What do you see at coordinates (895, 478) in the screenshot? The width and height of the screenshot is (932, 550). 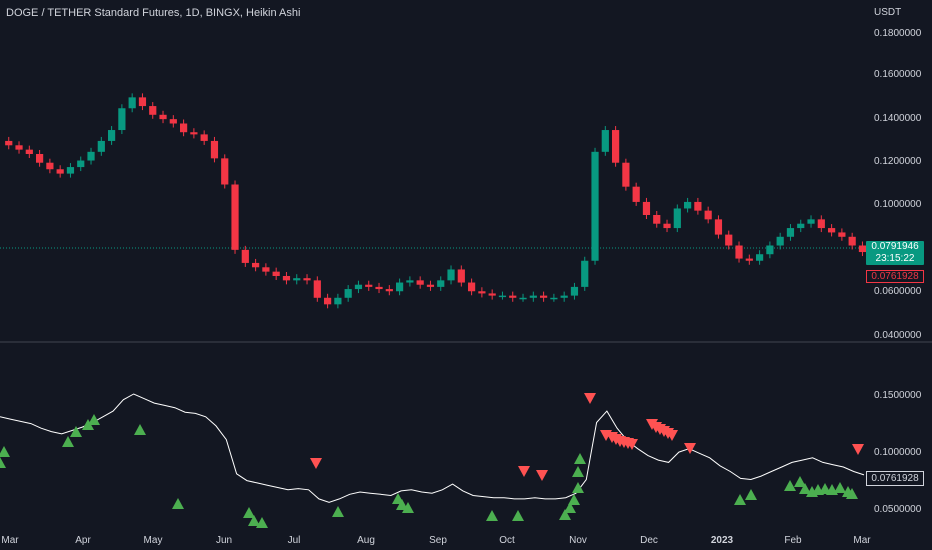 I see `lower-indicator-price-tag: 0.0761928` at bounding box center [895, 478].